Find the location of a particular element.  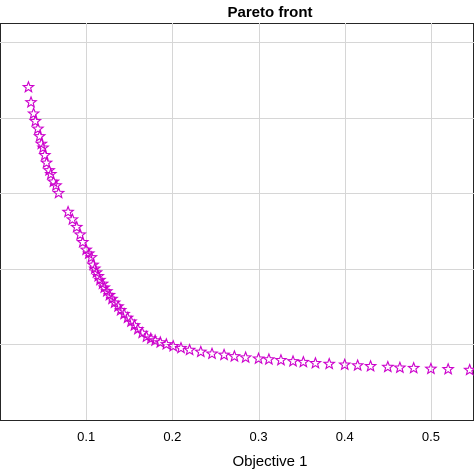

x-tick-labels: 0.1 0.2 0.3 0.4 0.5 is located at coordinates (258, 436).